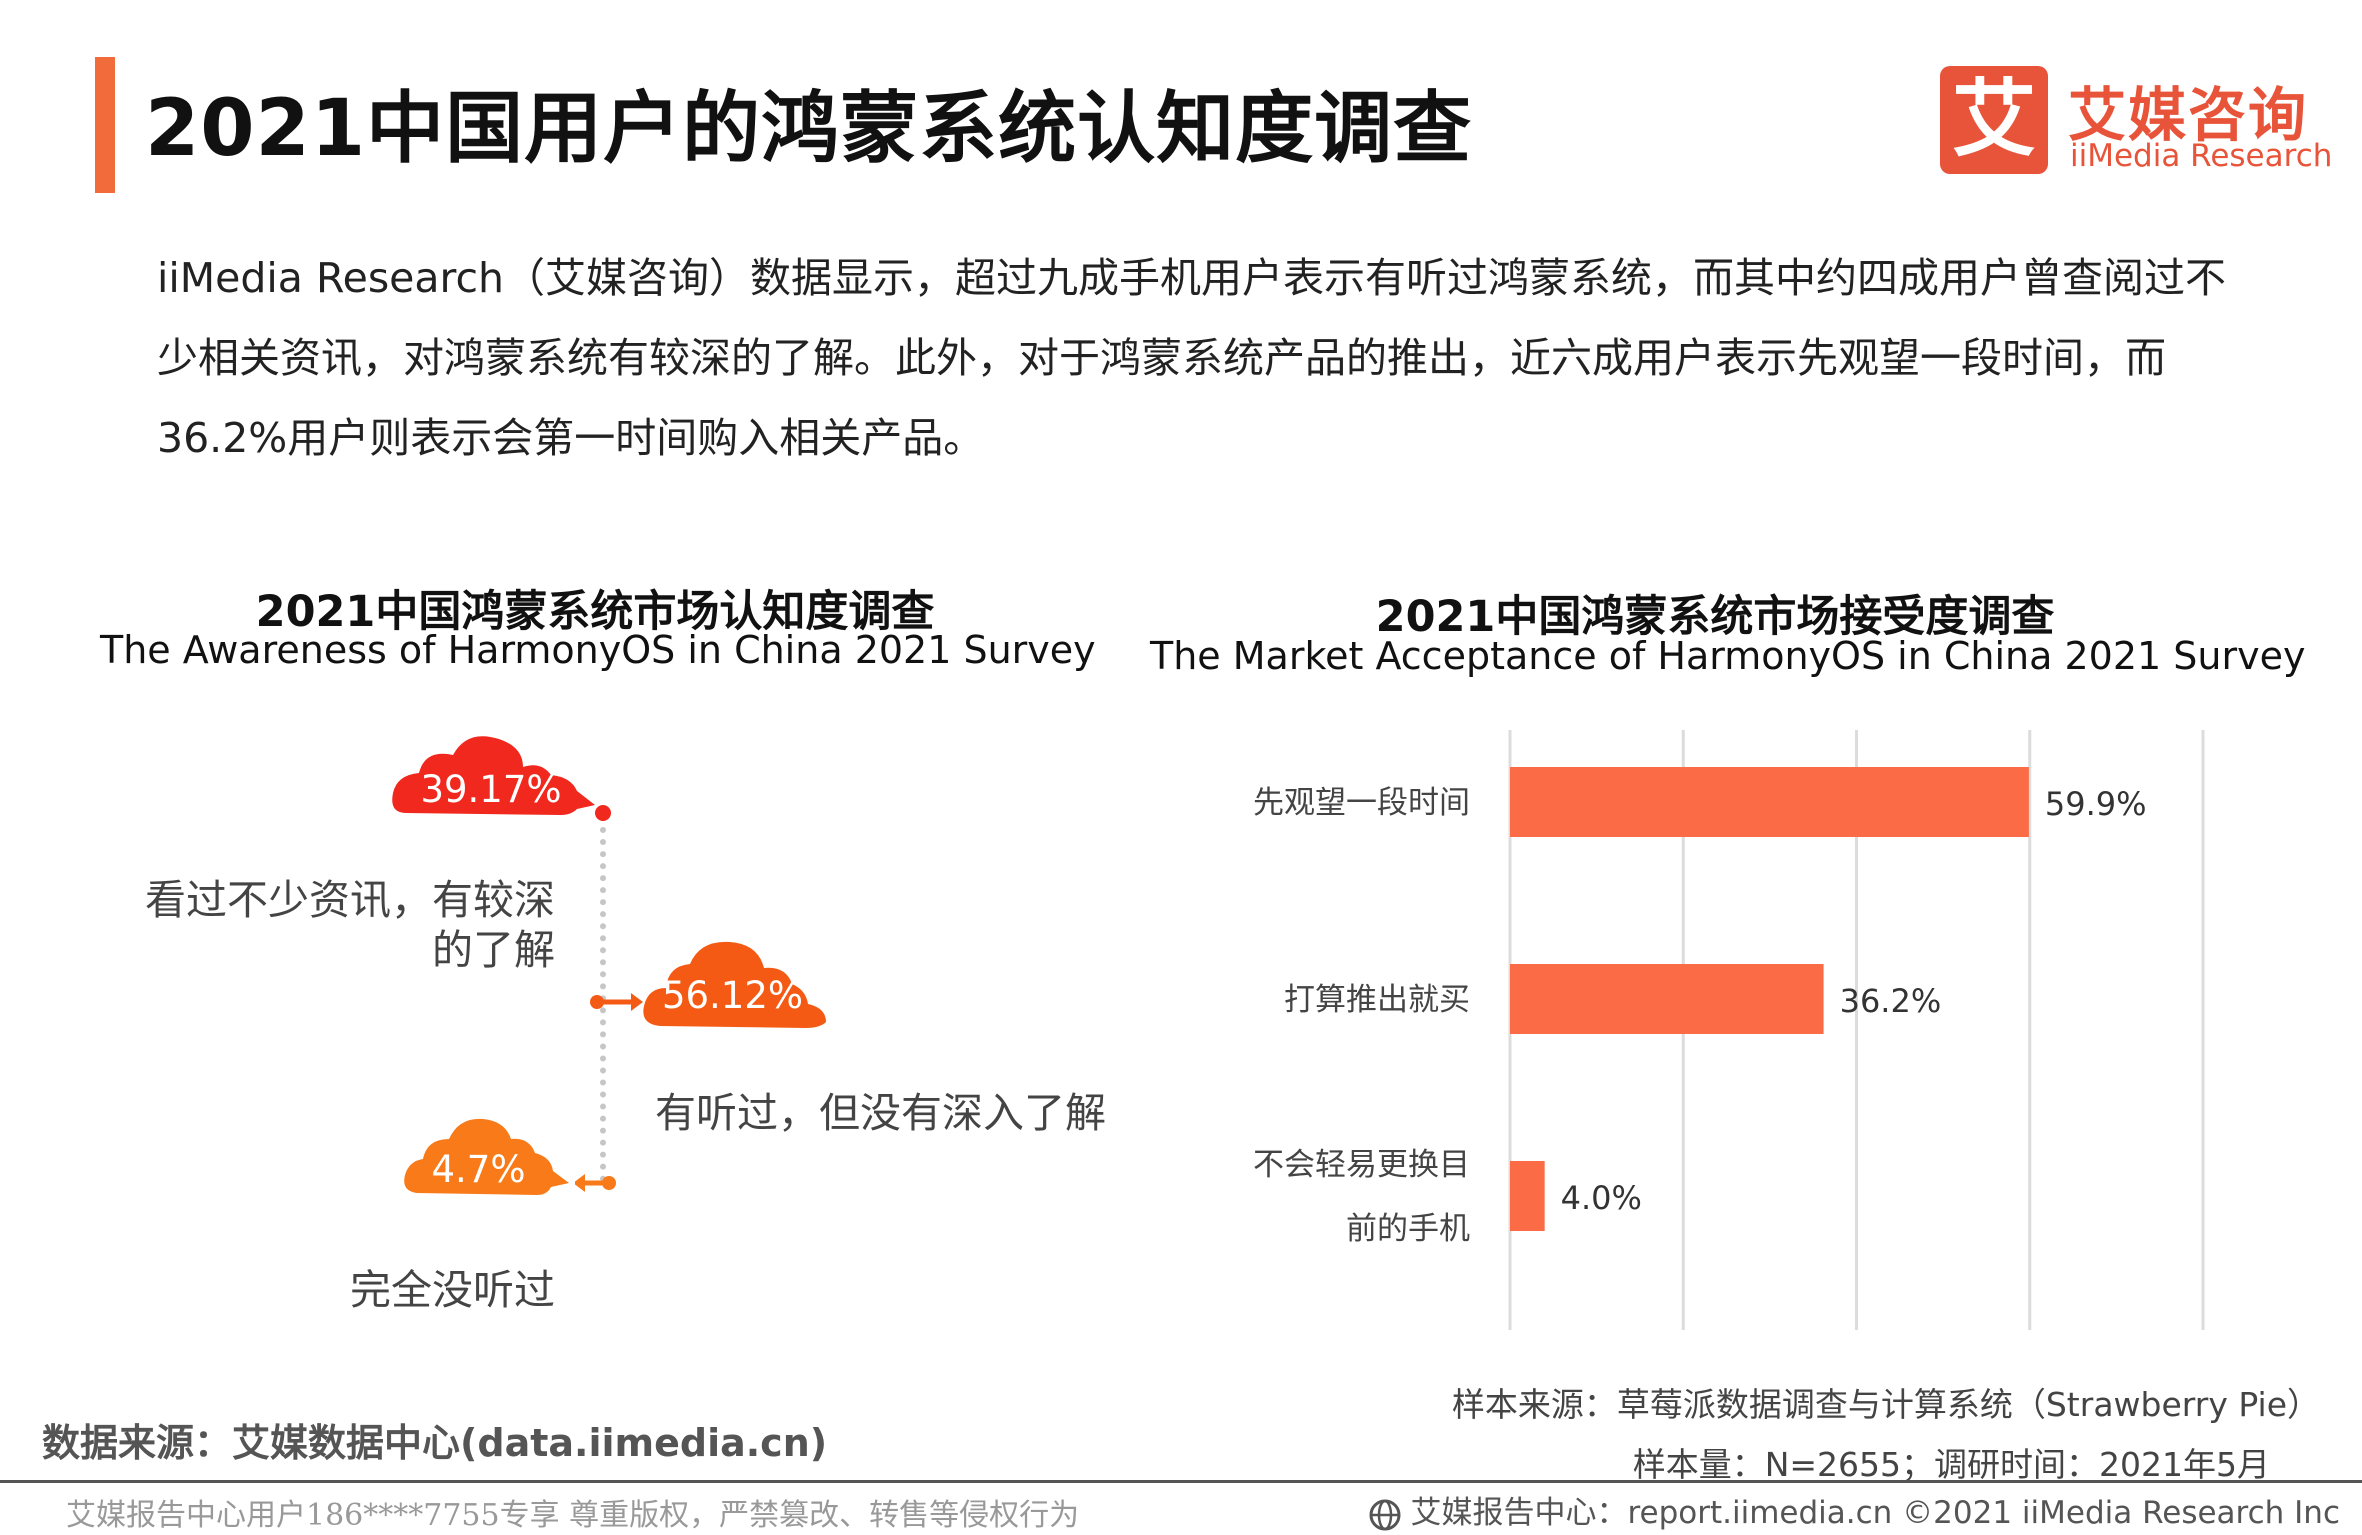 The width and height of the screenshot is (2362, 1535). What do you see at coordinates (493, 950) in the screenshot?
I see `aware-label-line-2: 的了解` at bounding box center [493, 950].